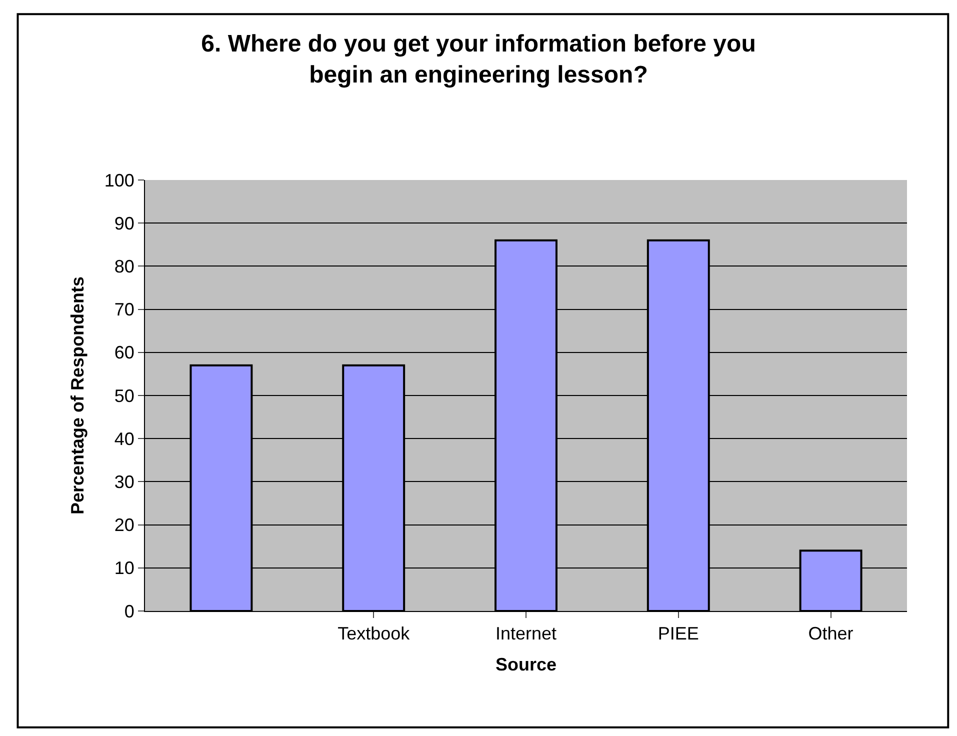 The image size is (957, 736). Describe the element at coordinates (124, 396) in the screenshot. I see `y-tick-label: 50` at that location.